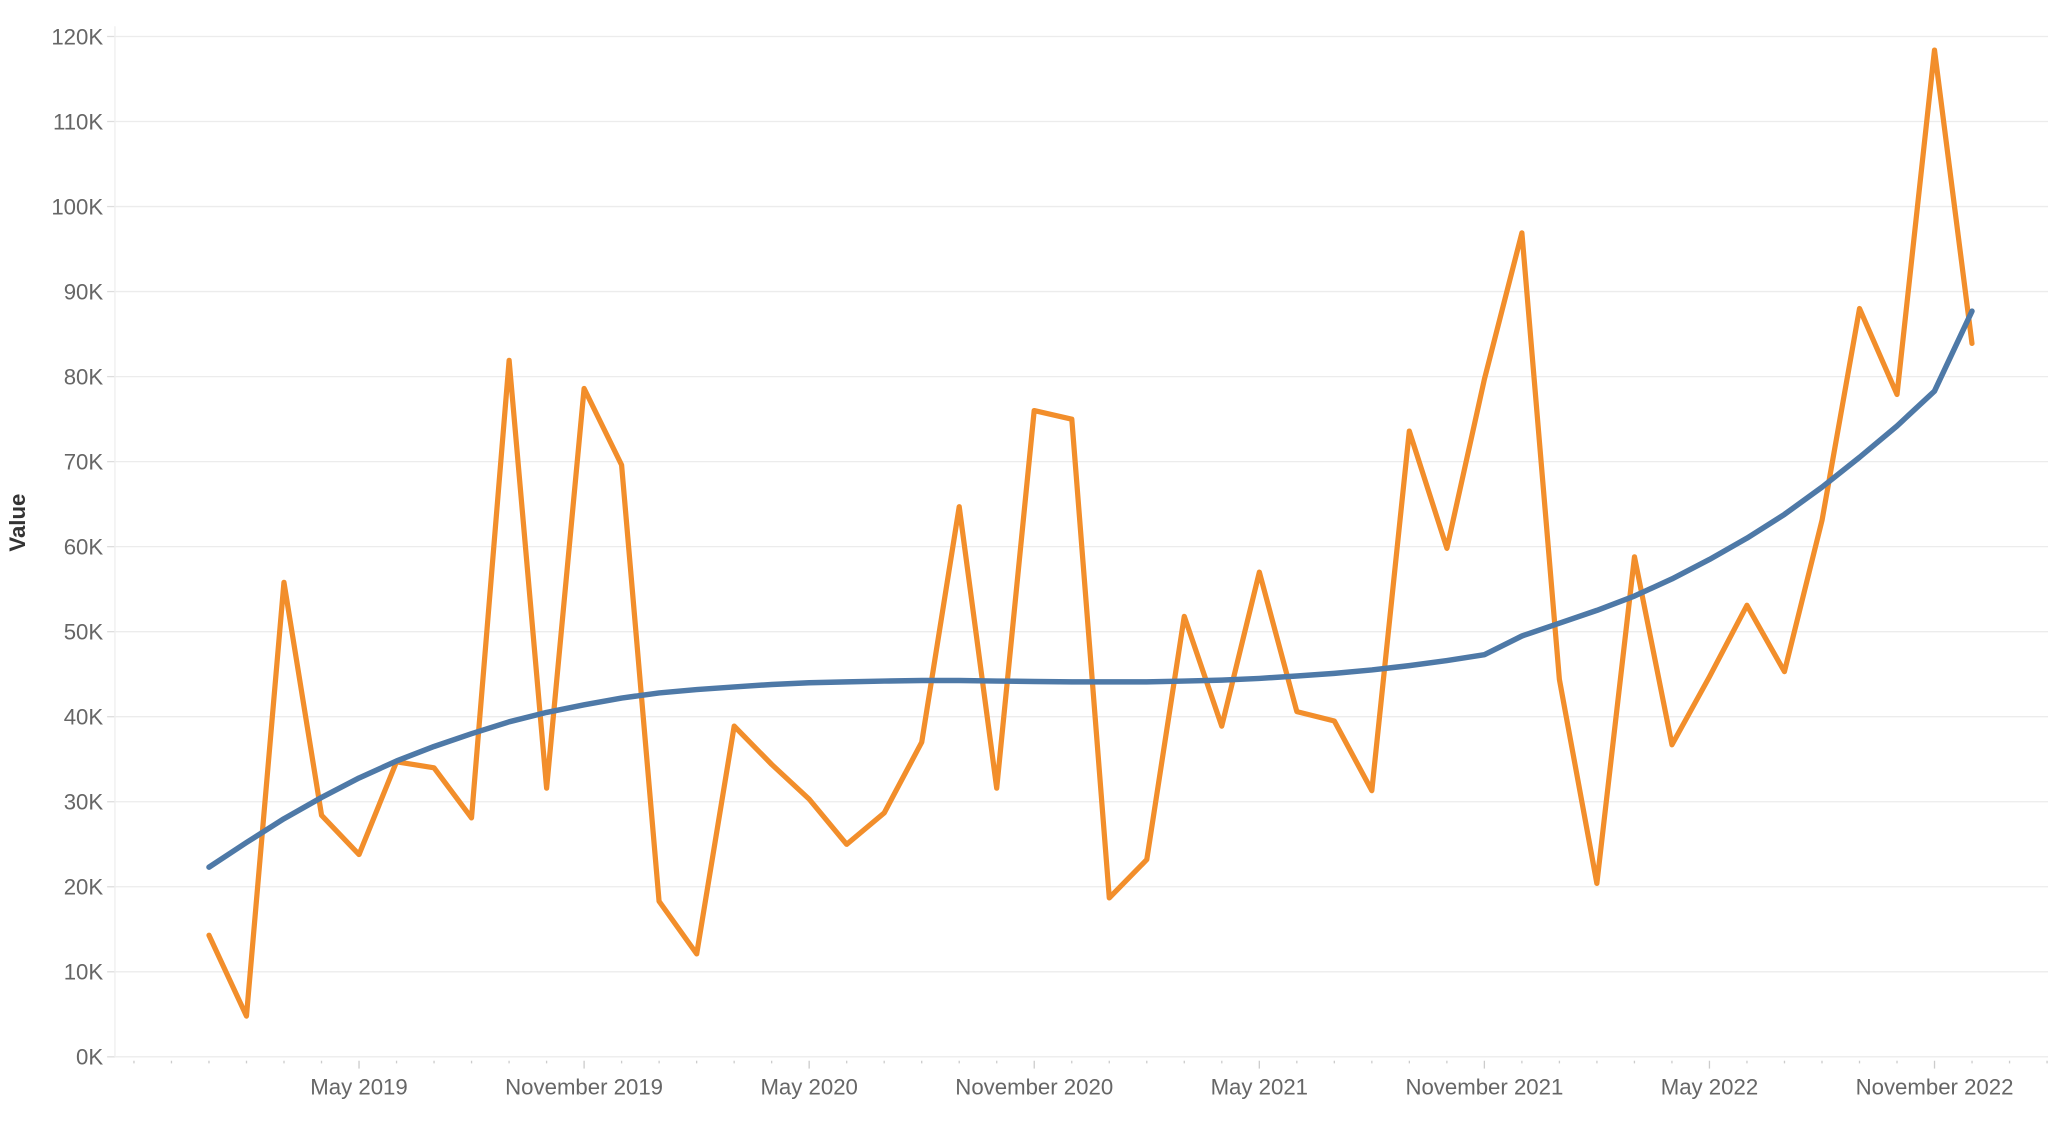  Describe the element at coordinates (17, 523) in the screenshot. I see `y-axis-title: Value` at that location.